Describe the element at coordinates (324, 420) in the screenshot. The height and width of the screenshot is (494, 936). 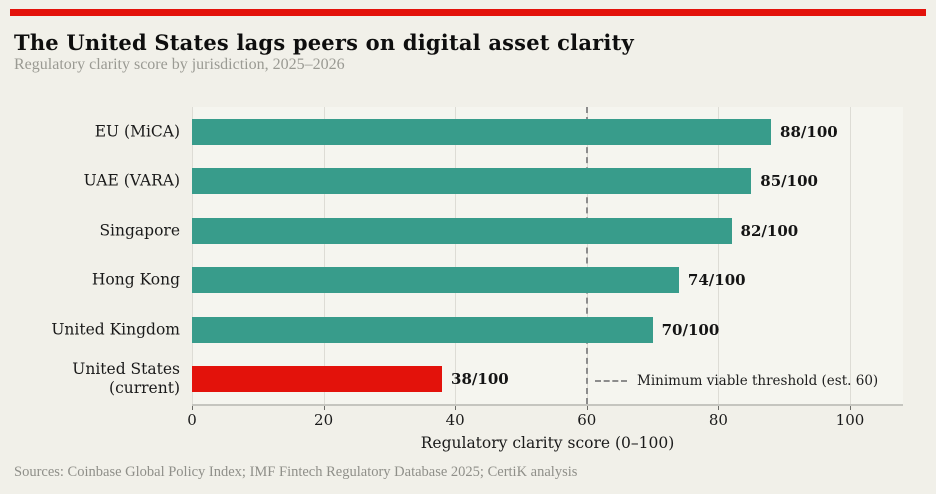
I see `tick-label-20: 20` at that location.